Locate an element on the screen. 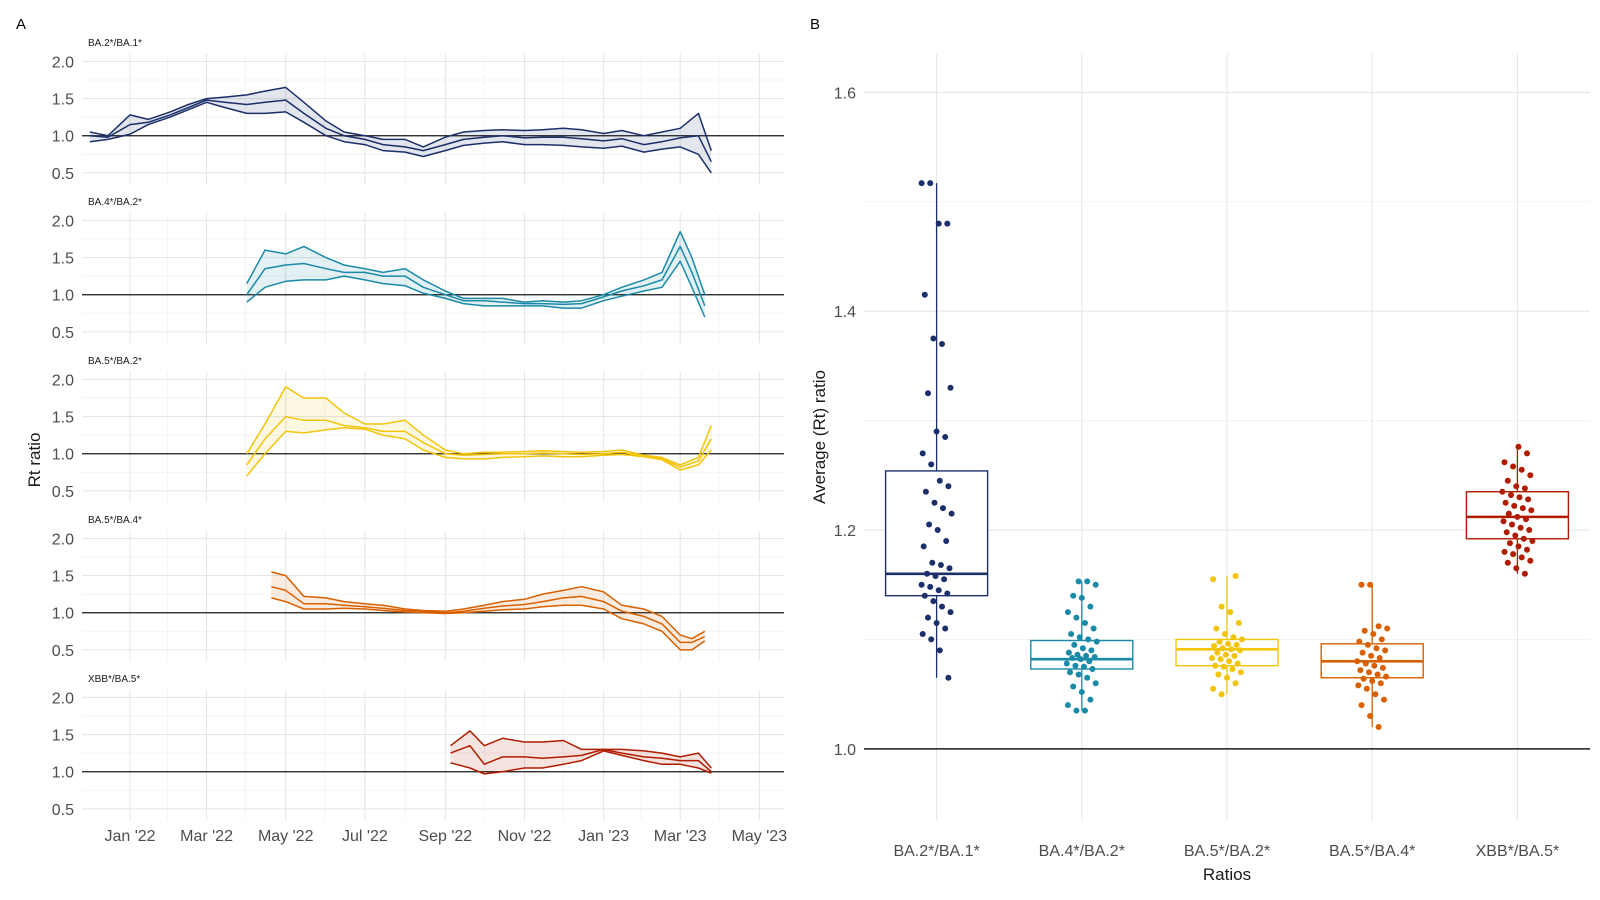 This screenshot has width=1600, height=900. facet-ba-5-ba-2: BA.5*/BA.2* 0.5 1.0 1.5 2.0 is located at coordinates (418, 429).